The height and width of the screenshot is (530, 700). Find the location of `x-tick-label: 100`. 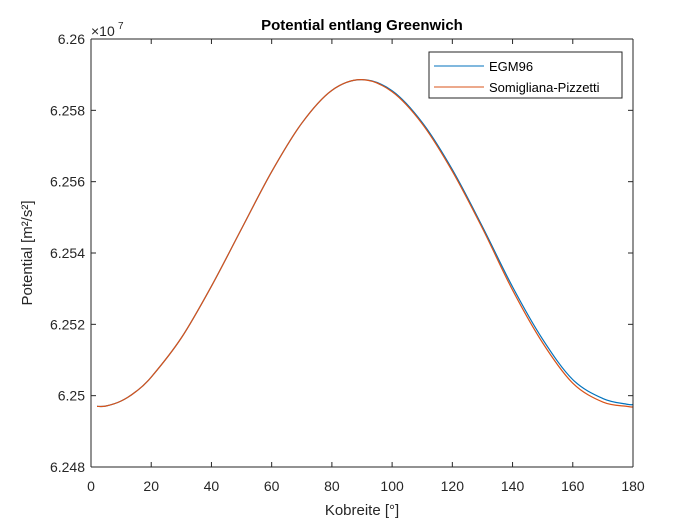

x-tick-label: 100 is located at coordinates (392, 486).